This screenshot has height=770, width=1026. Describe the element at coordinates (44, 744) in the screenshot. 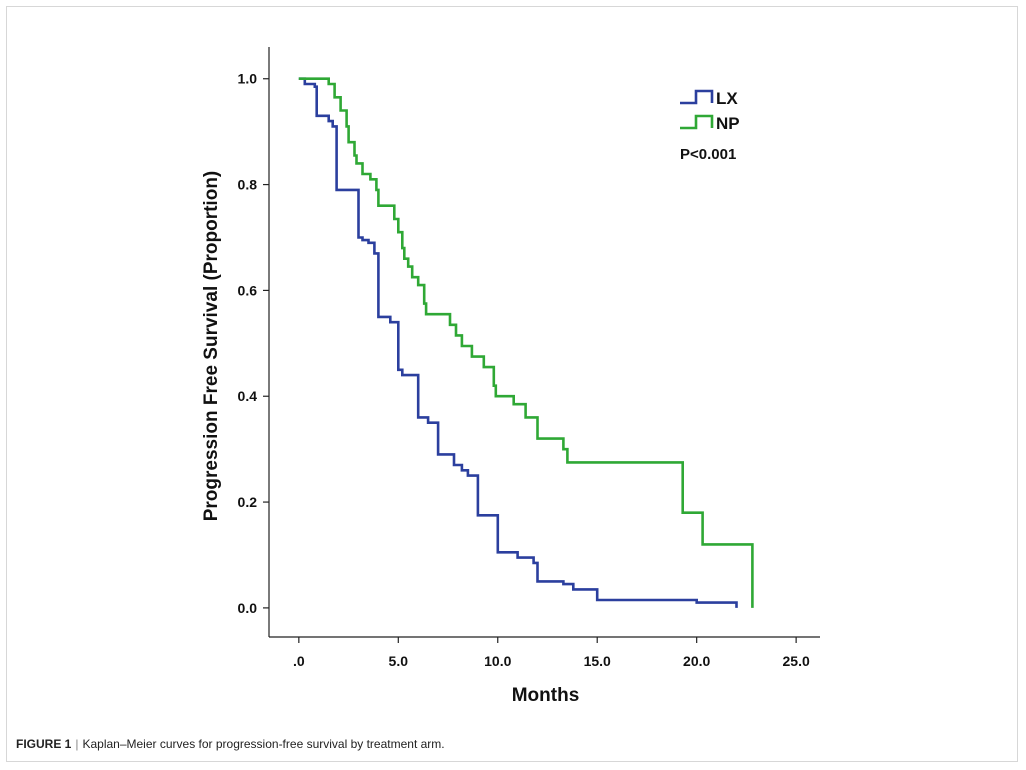

I see `caption-label: FIGURE 1` at that location.